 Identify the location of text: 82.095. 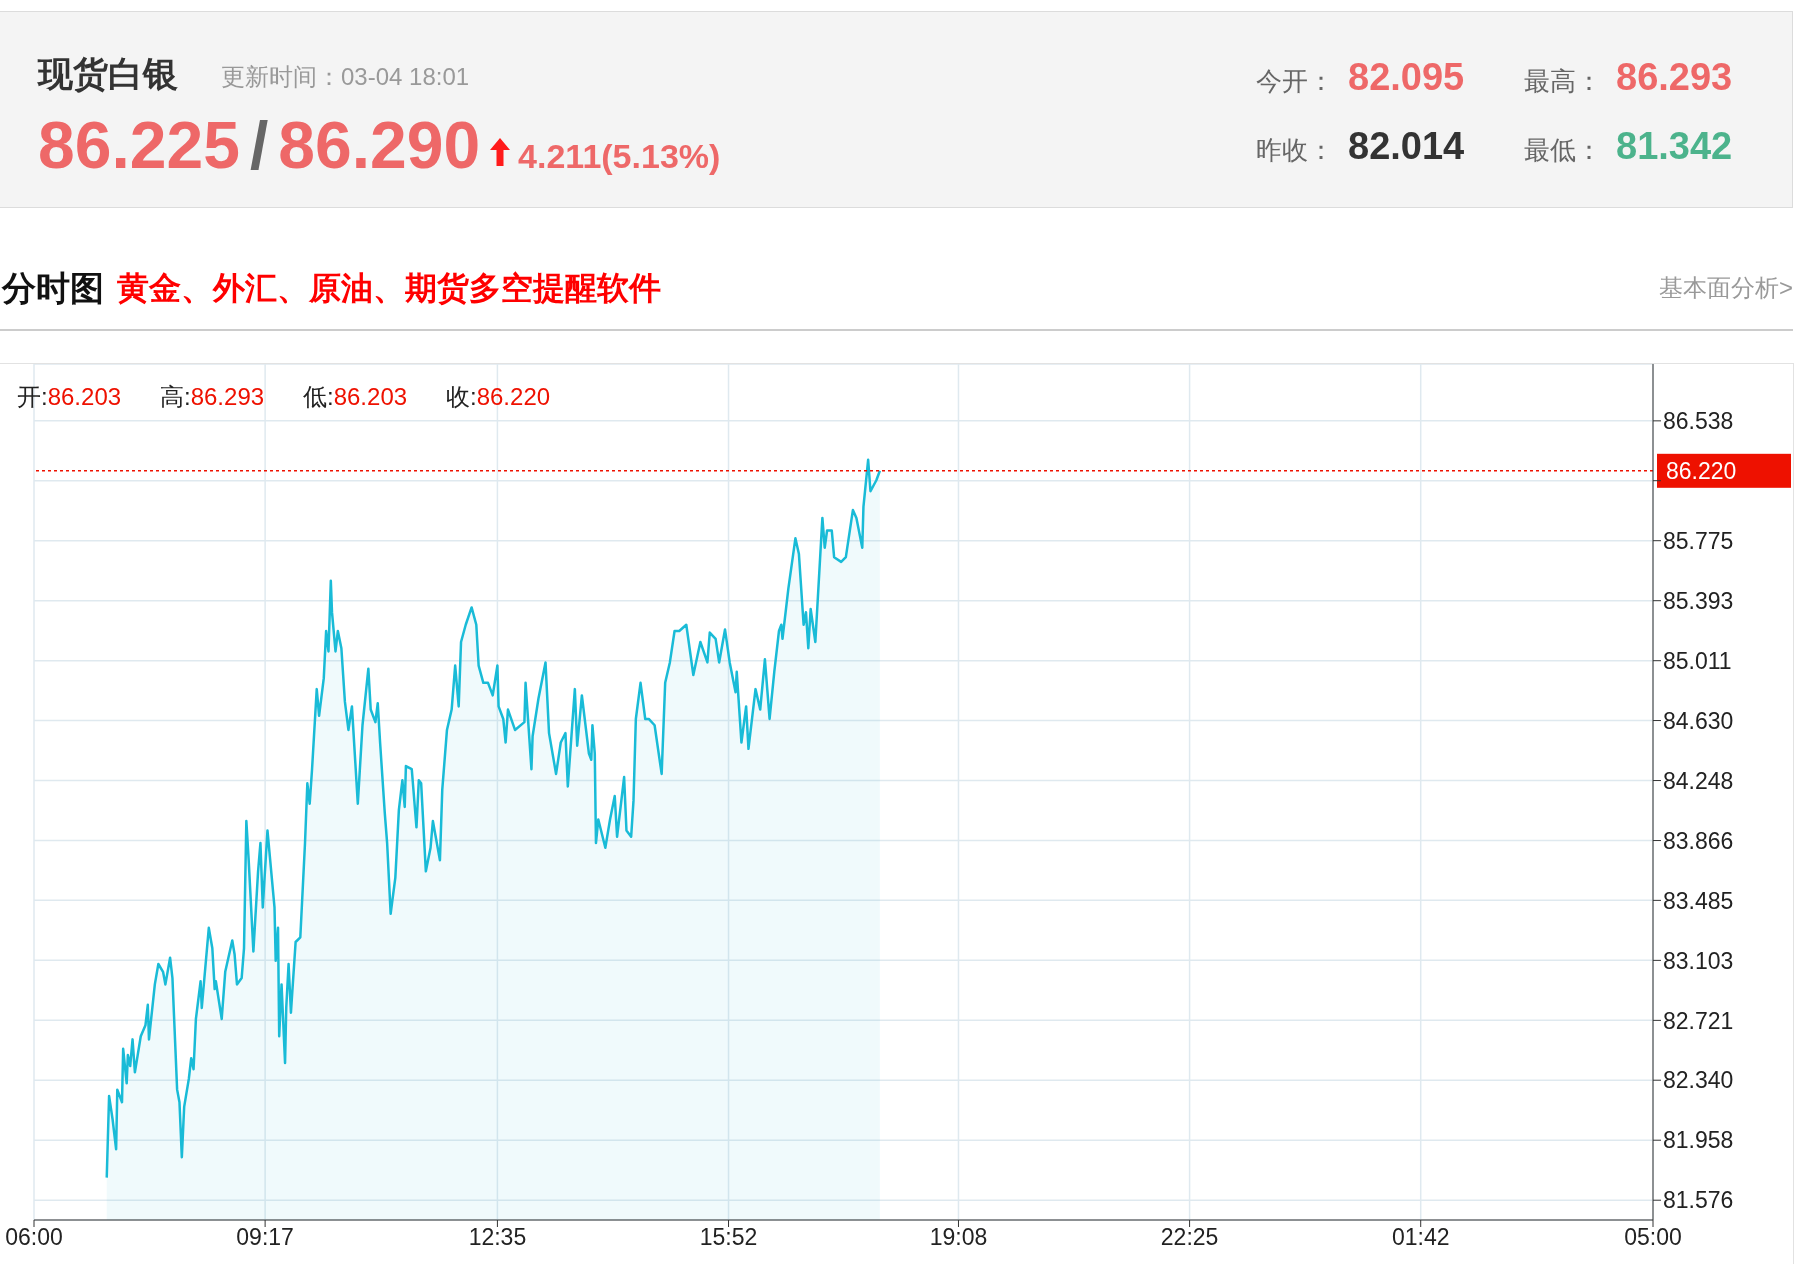
(1406, 77).